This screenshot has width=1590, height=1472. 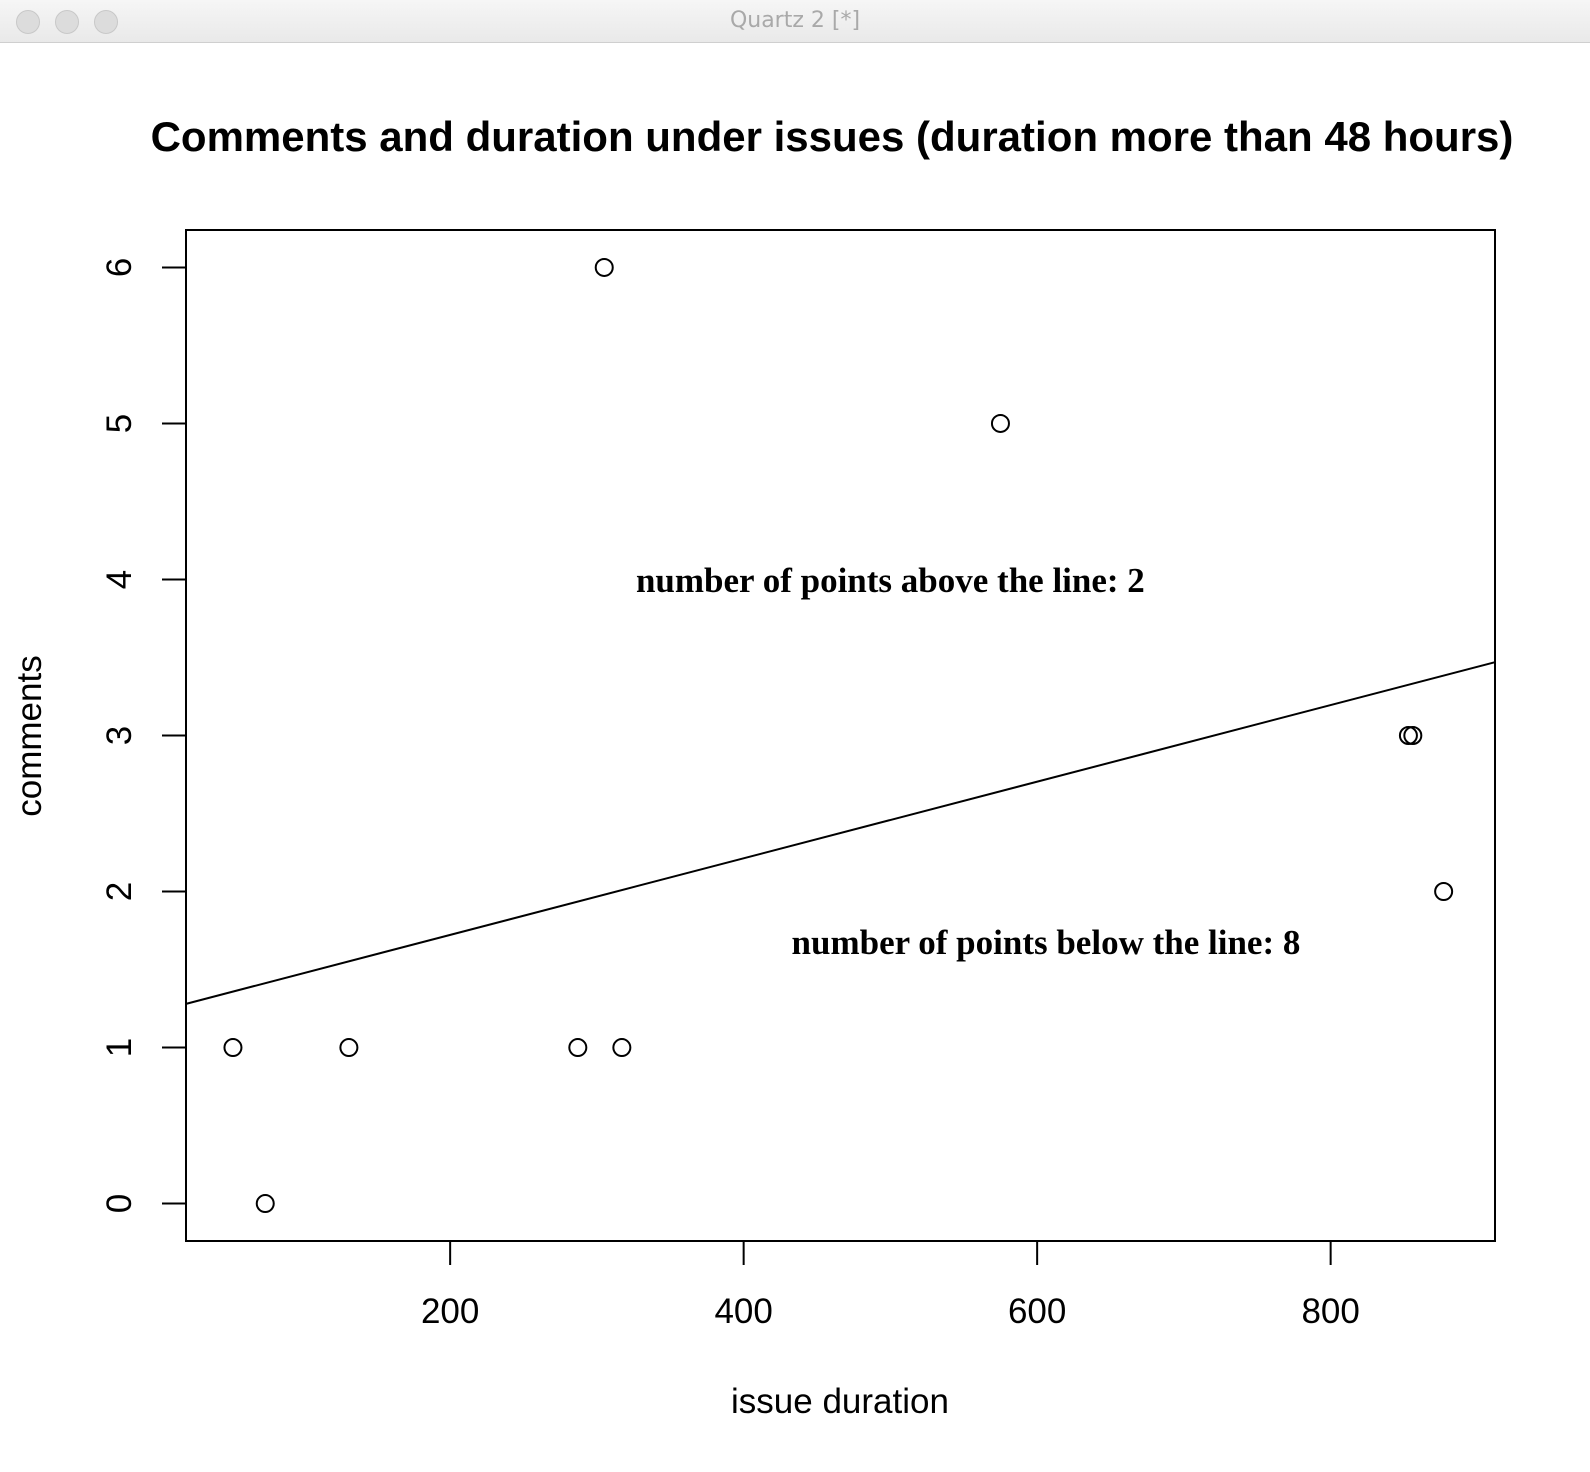 What do you see at coordinates (143, 735) in the screenshot?
I see `y-axis: 0 1 2 3 4 5 6` at bounding box center [143, 735].